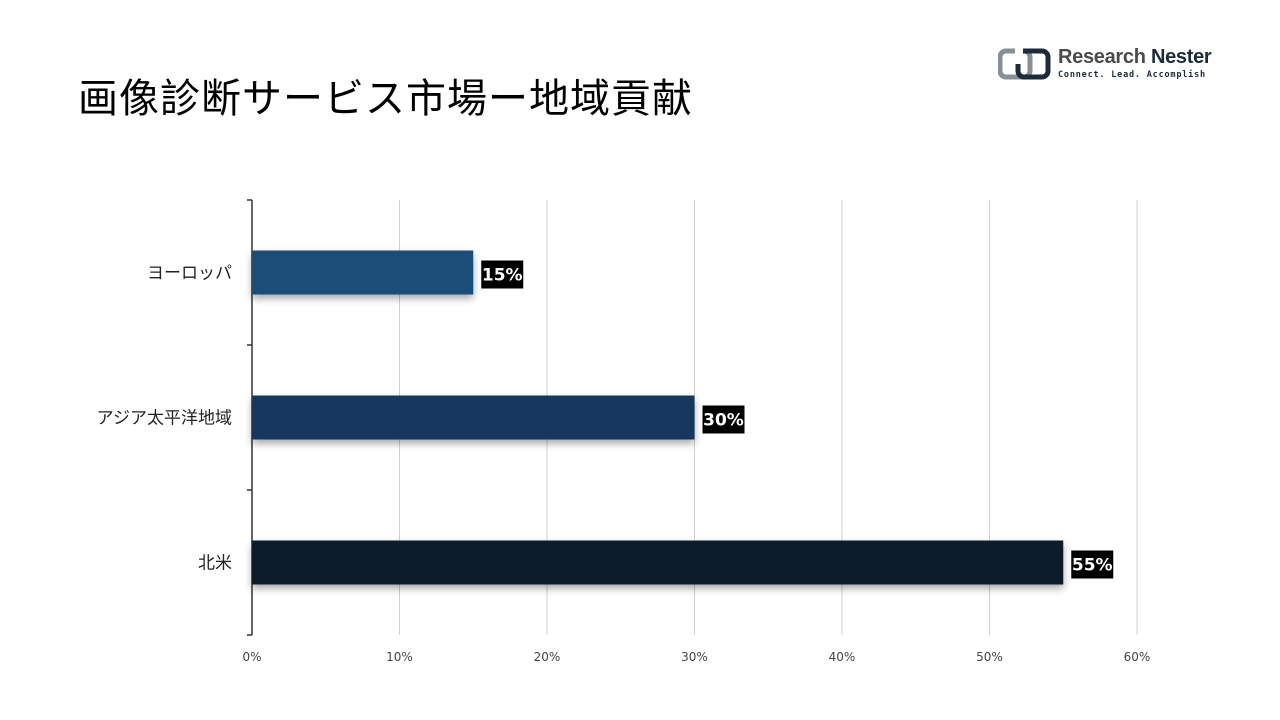 This screenshot has height=720, width=1280. I want to click on logo-name-part2: Nester, so click(1181, 57).